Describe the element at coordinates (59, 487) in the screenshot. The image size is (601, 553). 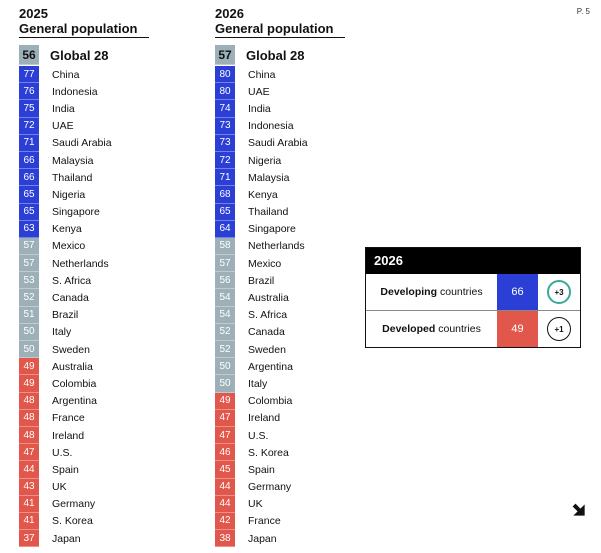
I see `country-name: UK` at that location.